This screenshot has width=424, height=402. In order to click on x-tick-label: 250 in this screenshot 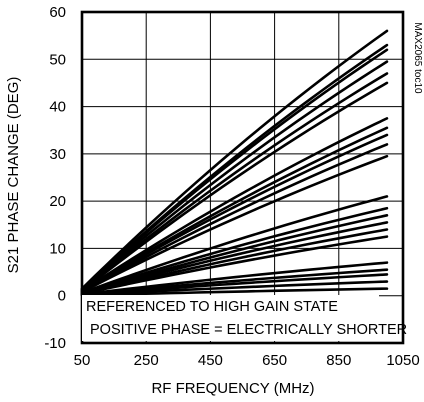, I will do `click(146, 360)`.